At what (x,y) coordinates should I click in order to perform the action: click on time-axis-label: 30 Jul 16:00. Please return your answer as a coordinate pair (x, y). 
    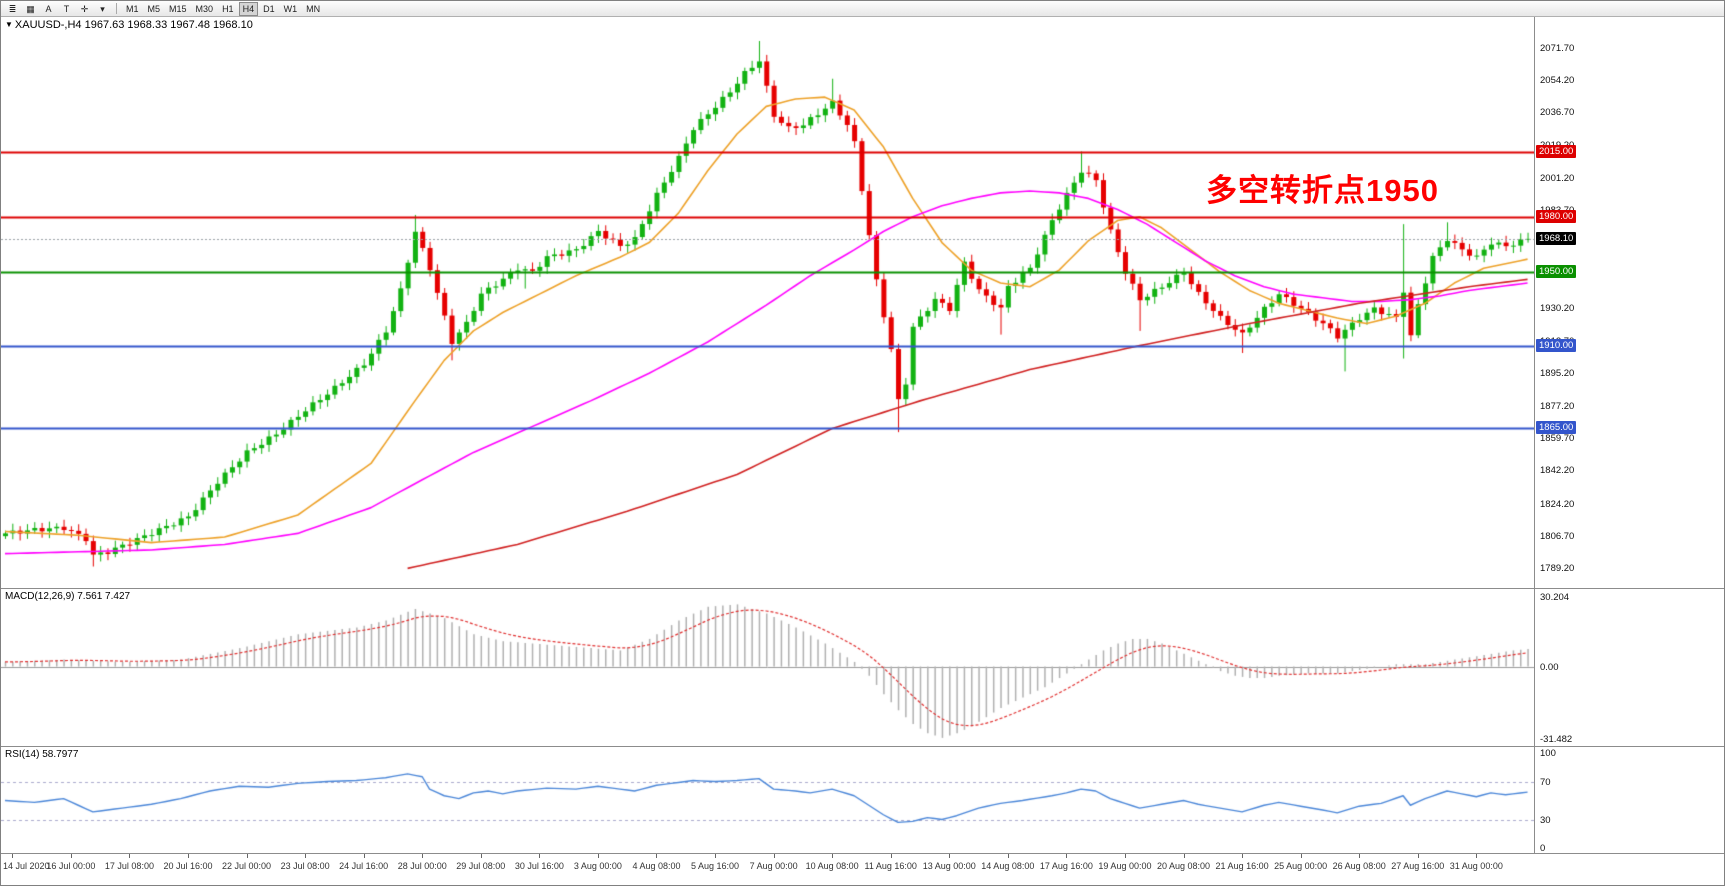
    Looking at the image, I should click on (539, 866).